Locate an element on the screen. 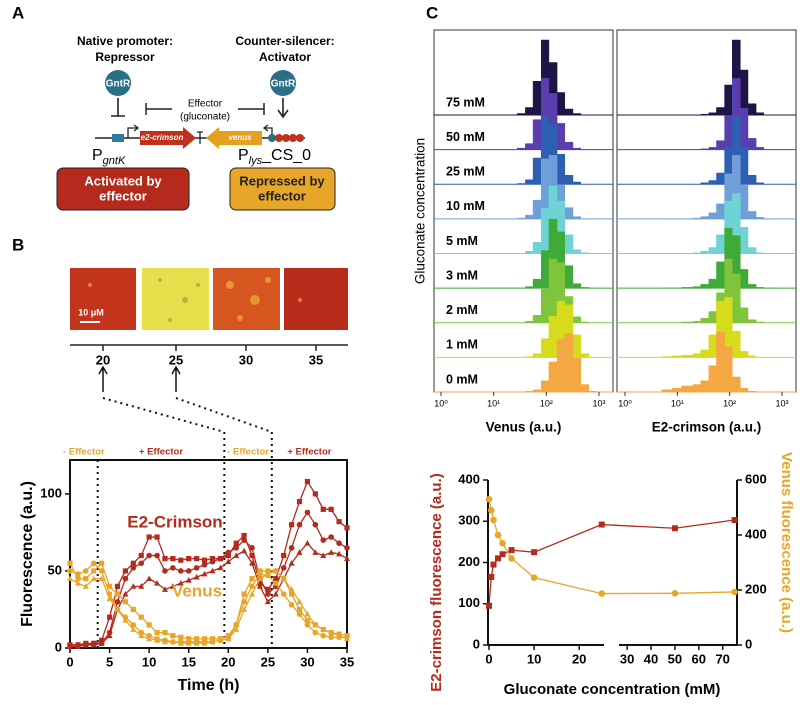  condition-label: 75 mM is located at coordinates (465, 102).